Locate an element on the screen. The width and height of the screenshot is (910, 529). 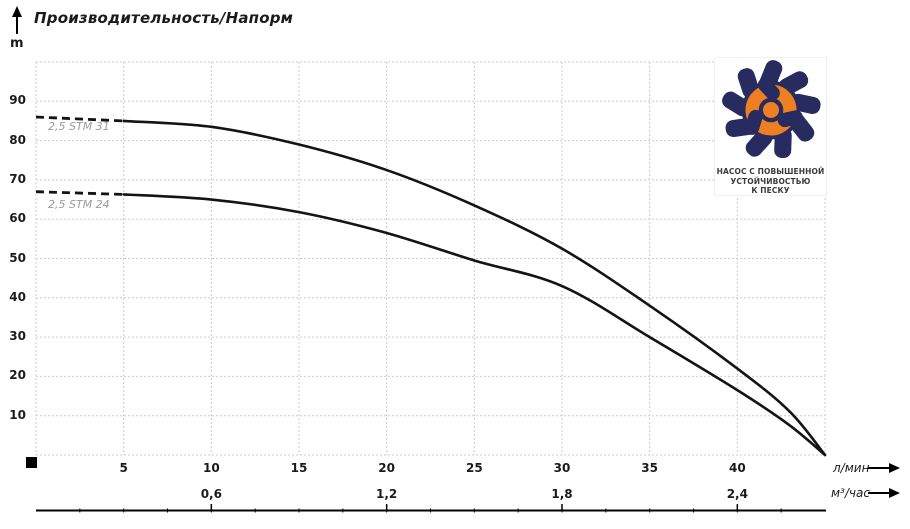
x-axis-lmin-unit-label: л/мин is located at coordinates (851, 468).